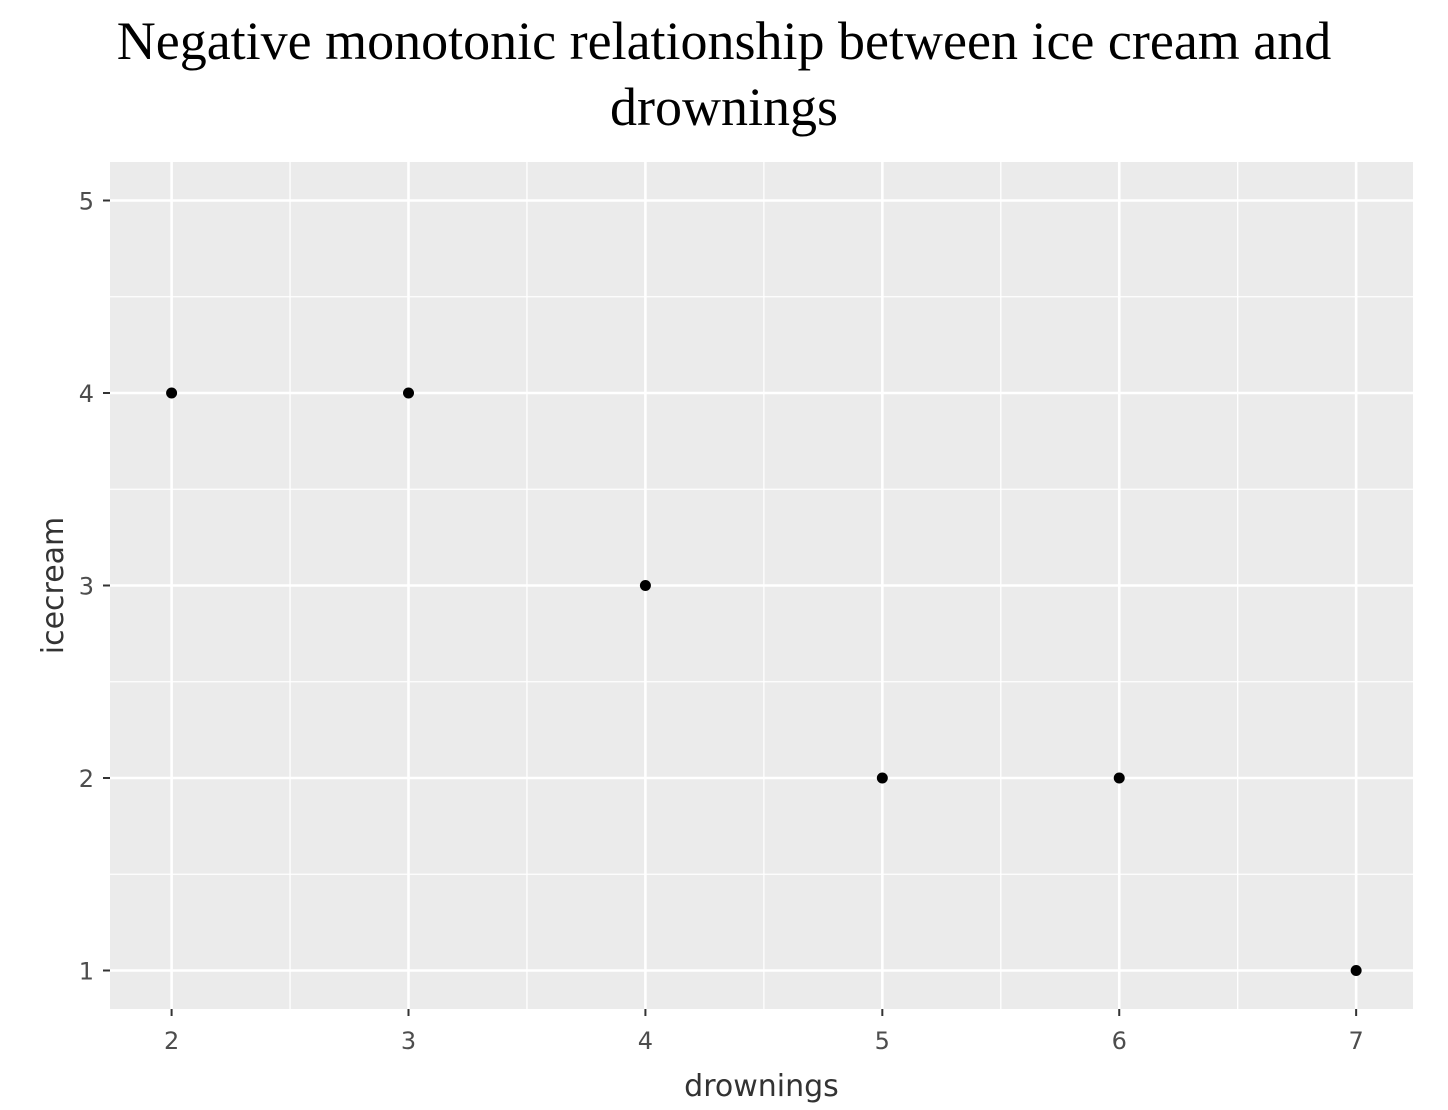 The image size is (1448, 1110). Describe the element at coordinates (1119, 1041) in the screenshot. I see `x-tick-label: 6` at that location.